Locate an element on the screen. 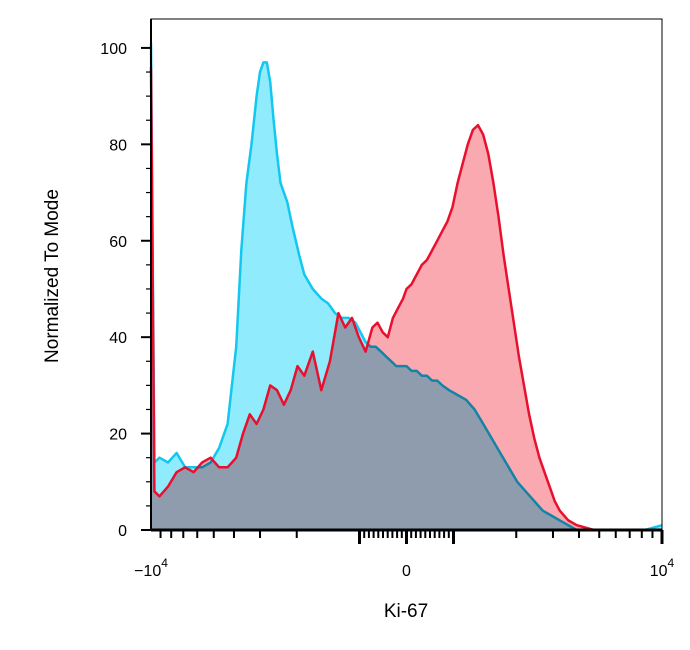  x-axis-ticks: −104 0 104 is located at coordinates (404, 555).